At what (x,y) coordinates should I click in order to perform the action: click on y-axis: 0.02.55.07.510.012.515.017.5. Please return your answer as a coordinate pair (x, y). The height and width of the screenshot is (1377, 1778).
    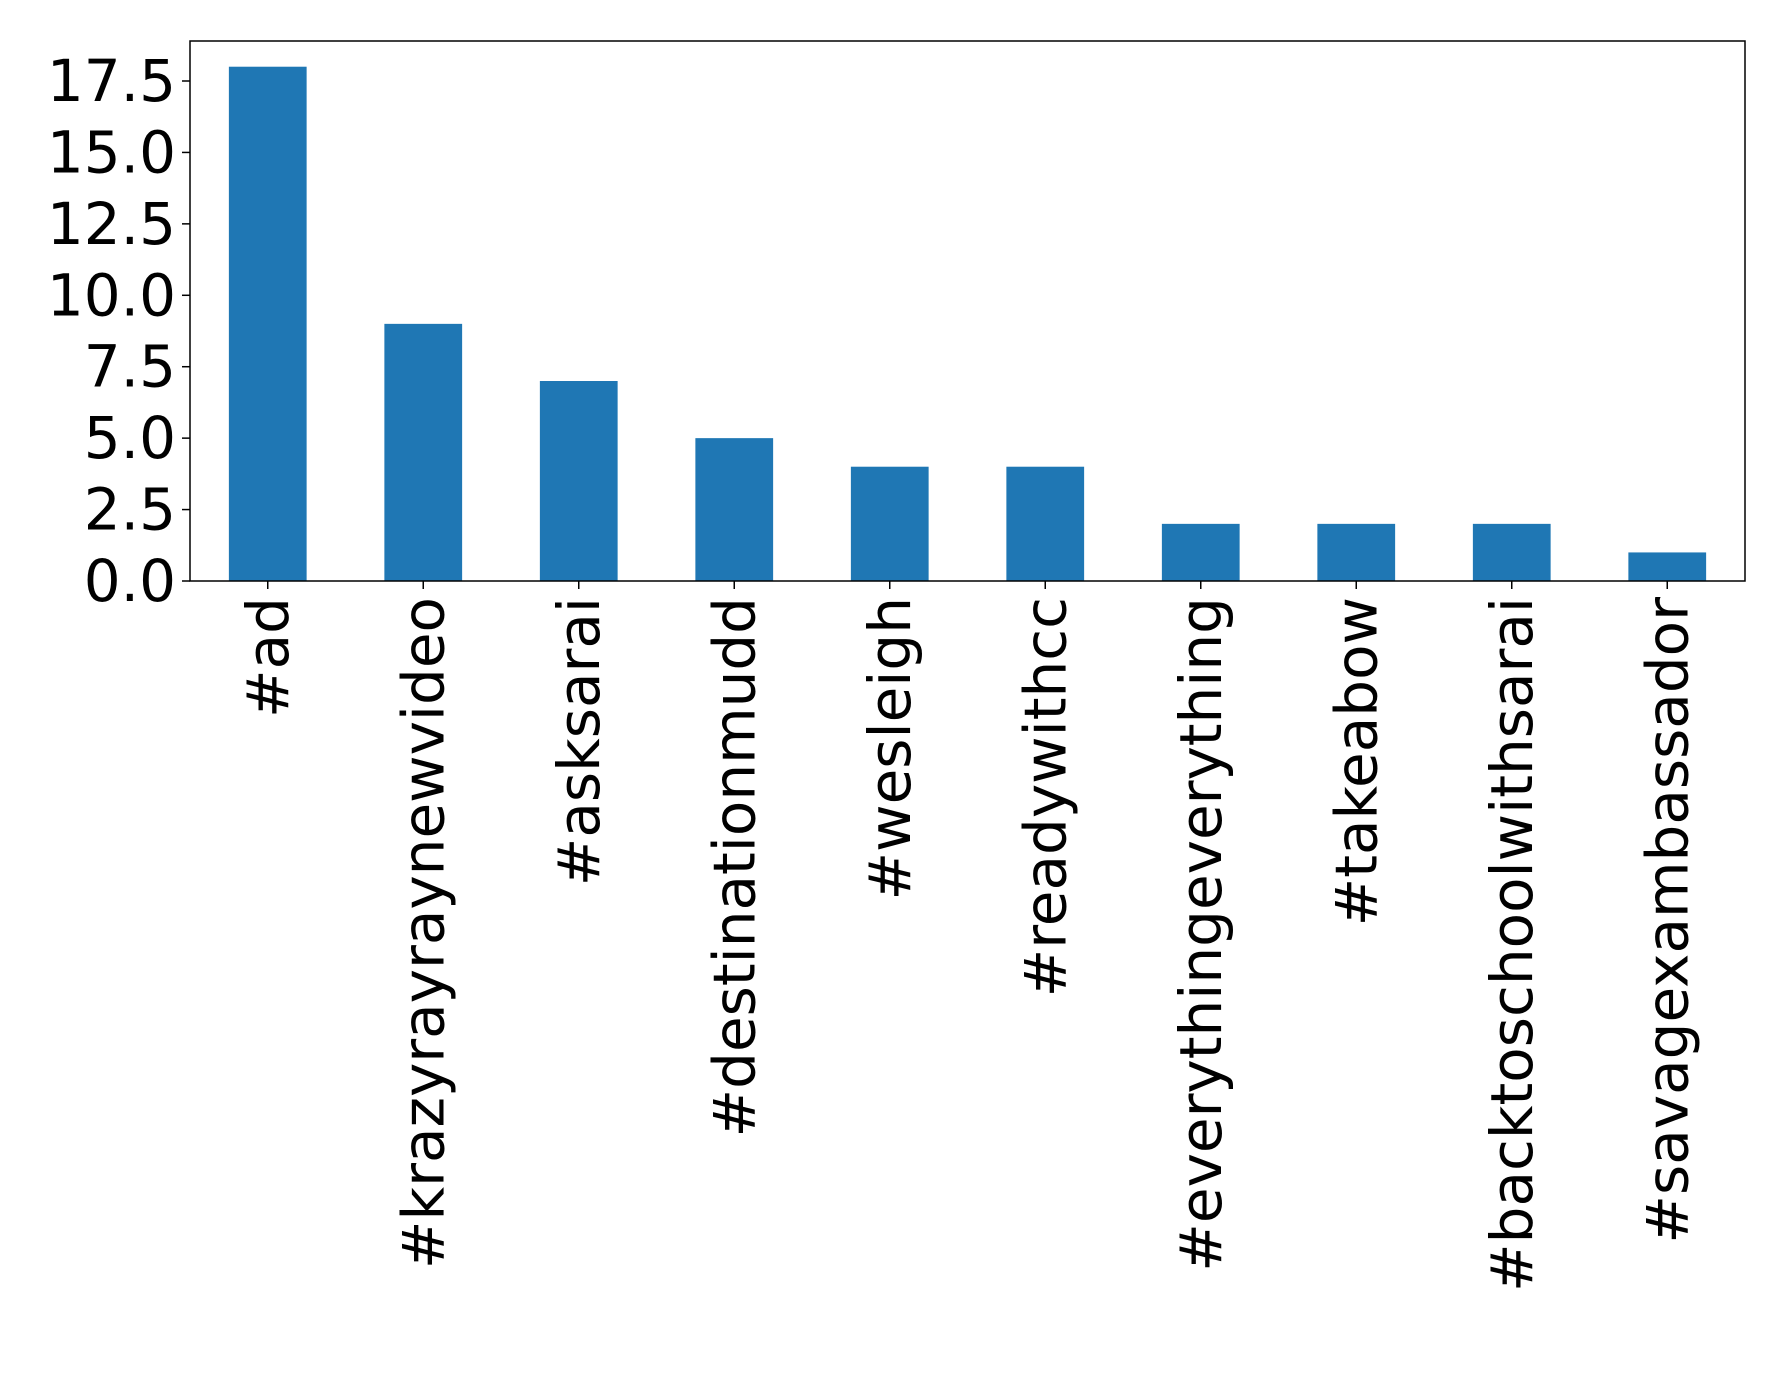
    Looking at the image, I should click on (118, 331).